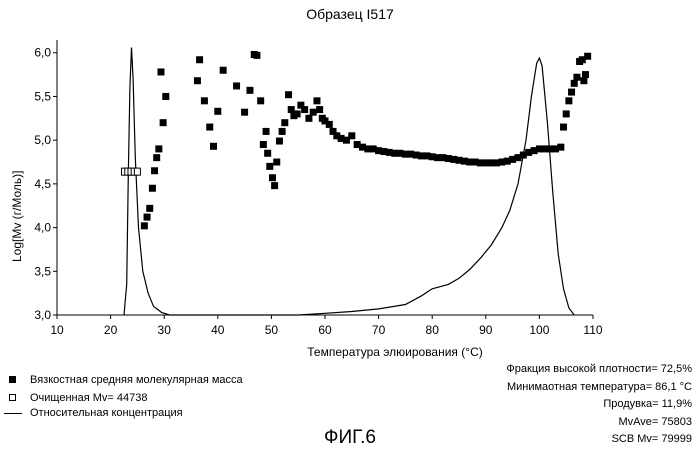  What do you see at coordinates (42, 271) in the screenshot?
I see `y-tick-label: 3,5` at bounding box center [42, 271].